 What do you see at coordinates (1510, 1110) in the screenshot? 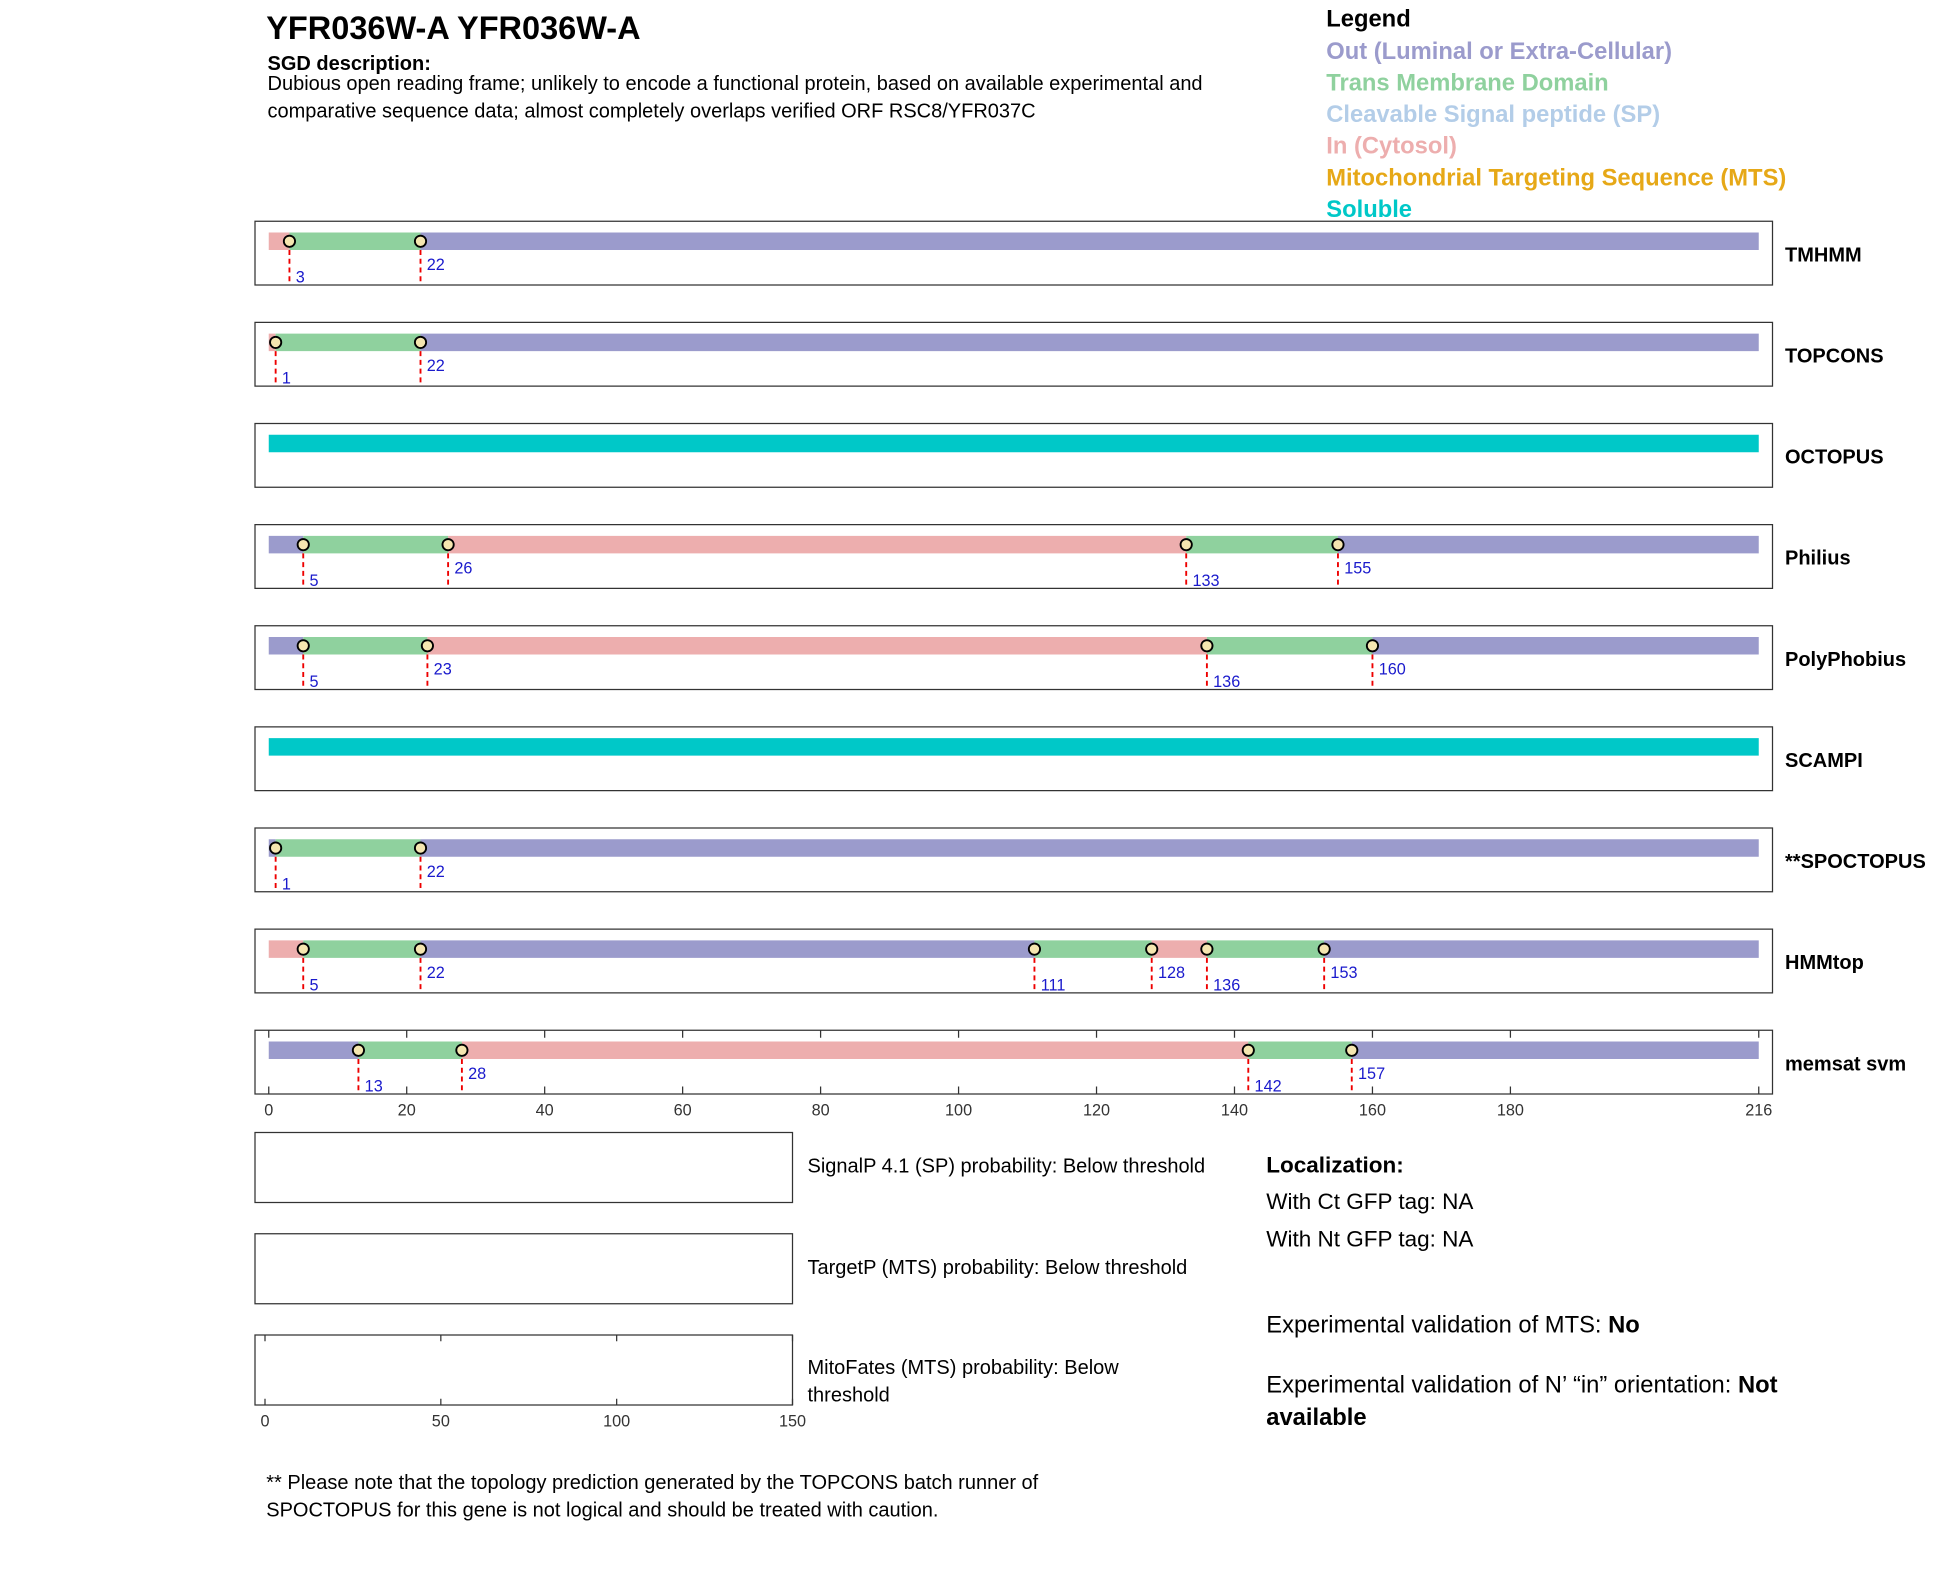
I see `x-tick-label: 180` at bounding box center [1510, 1110].